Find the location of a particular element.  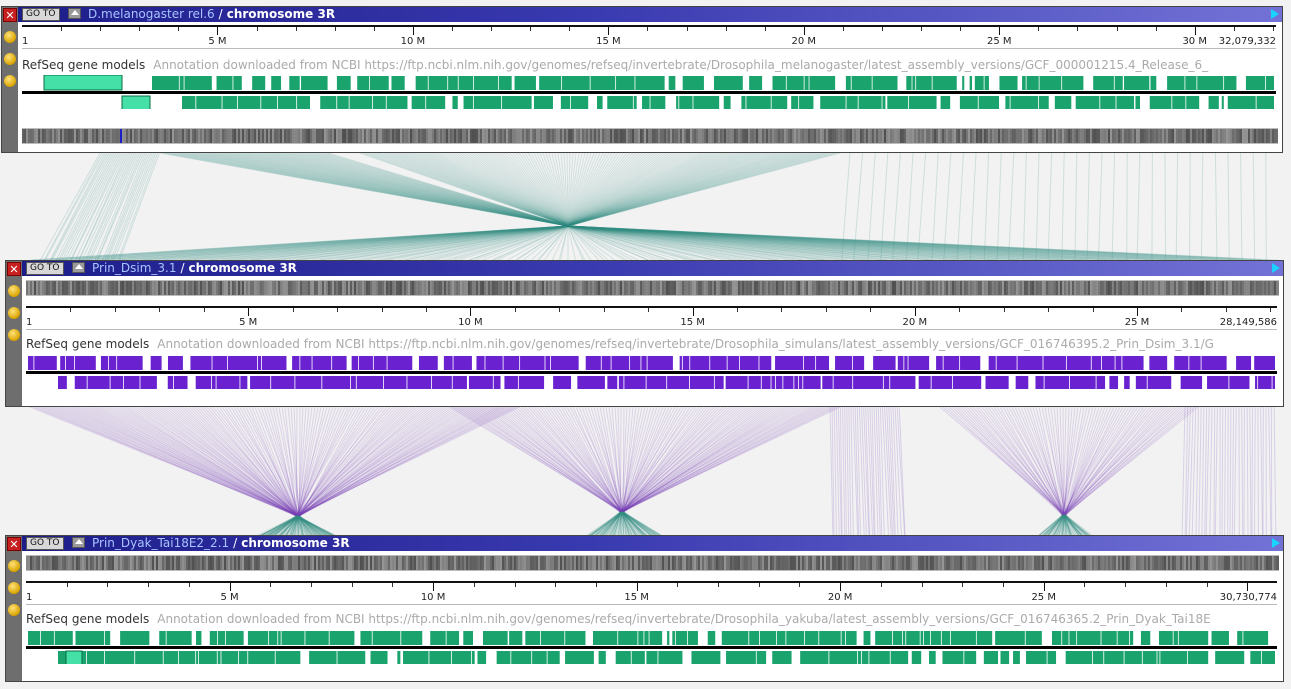

assembly-name: Prin_Dyak_Tai18E2_2.1/chromosome 3R is located at coordinates (221, 543).